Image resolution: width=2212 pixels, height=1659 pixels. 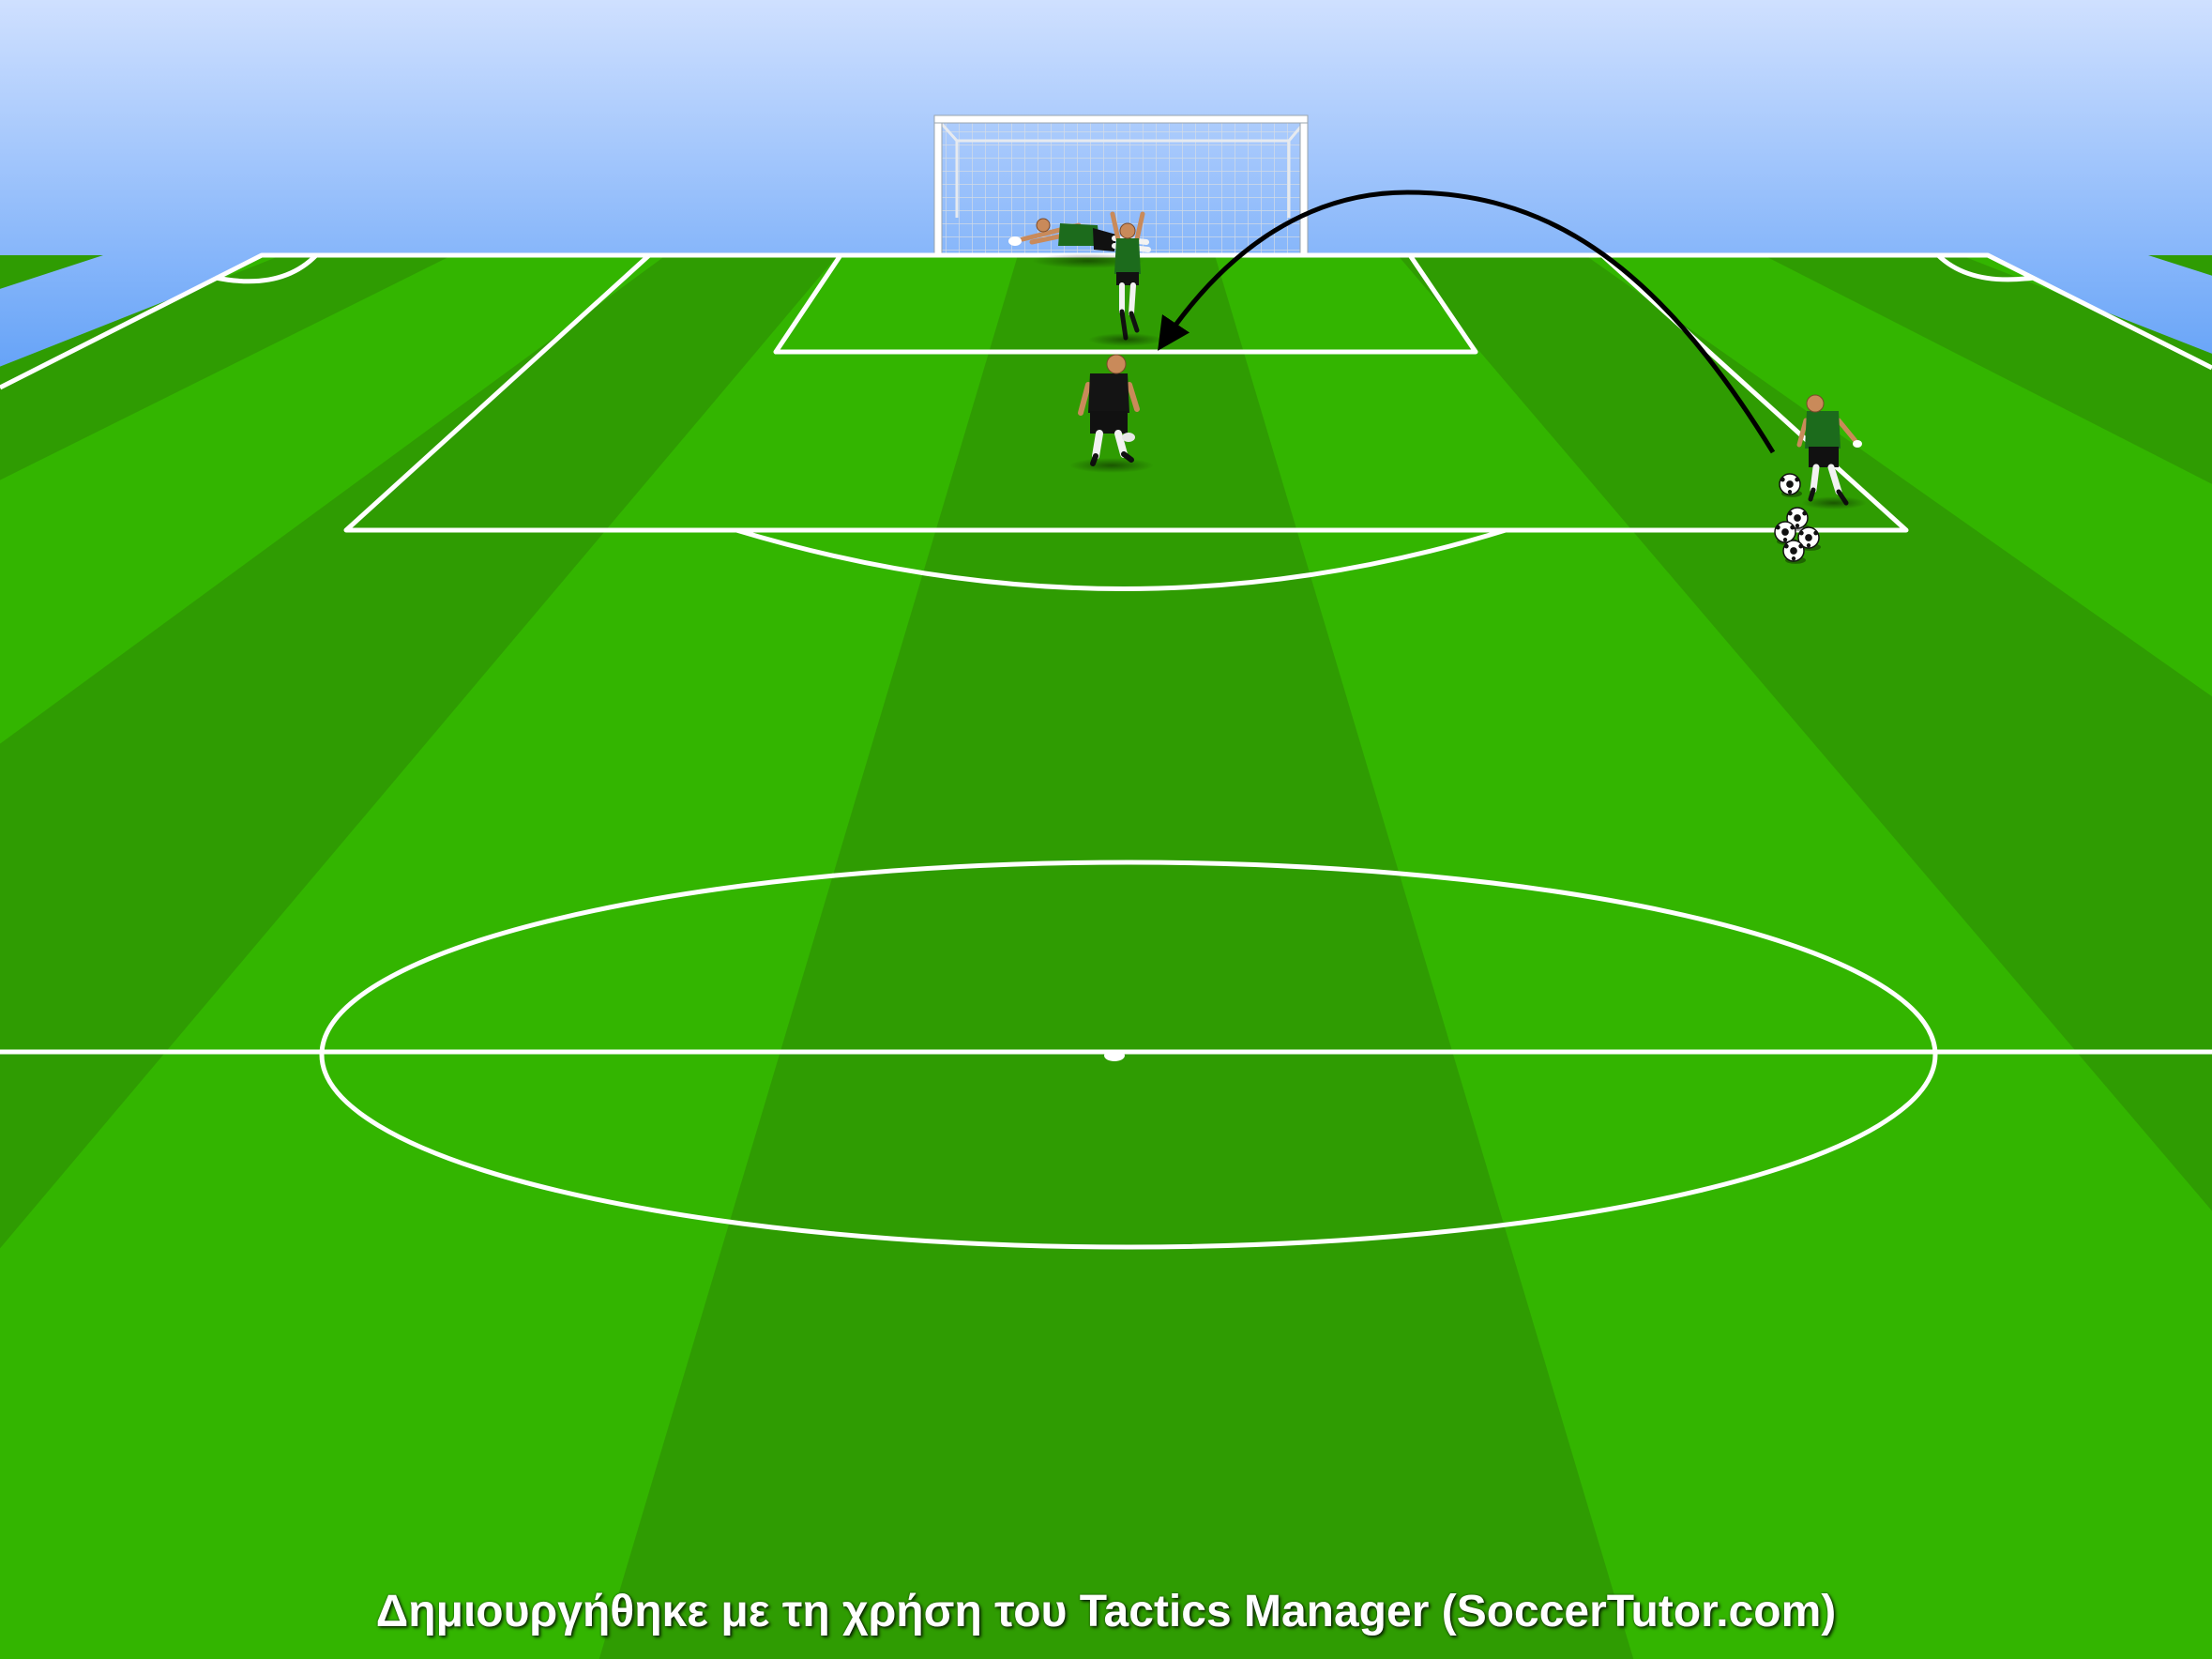 I want to click on centre-spot, so click(x=1114, y=1055).